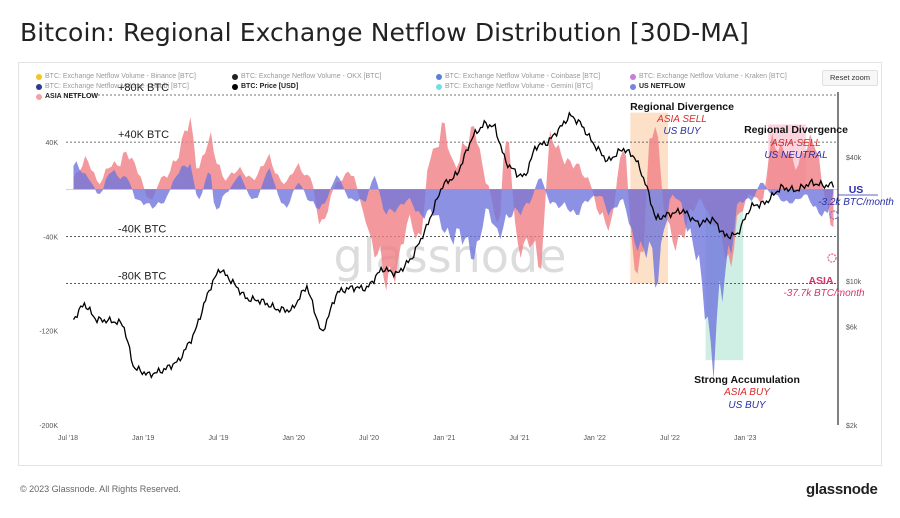 This screenshot has width=900, height=518. What do you see at coordinates (218, 438) in the screenshot?
I see `x-tick-label: Jul '19` at bounding box center [218, 438].